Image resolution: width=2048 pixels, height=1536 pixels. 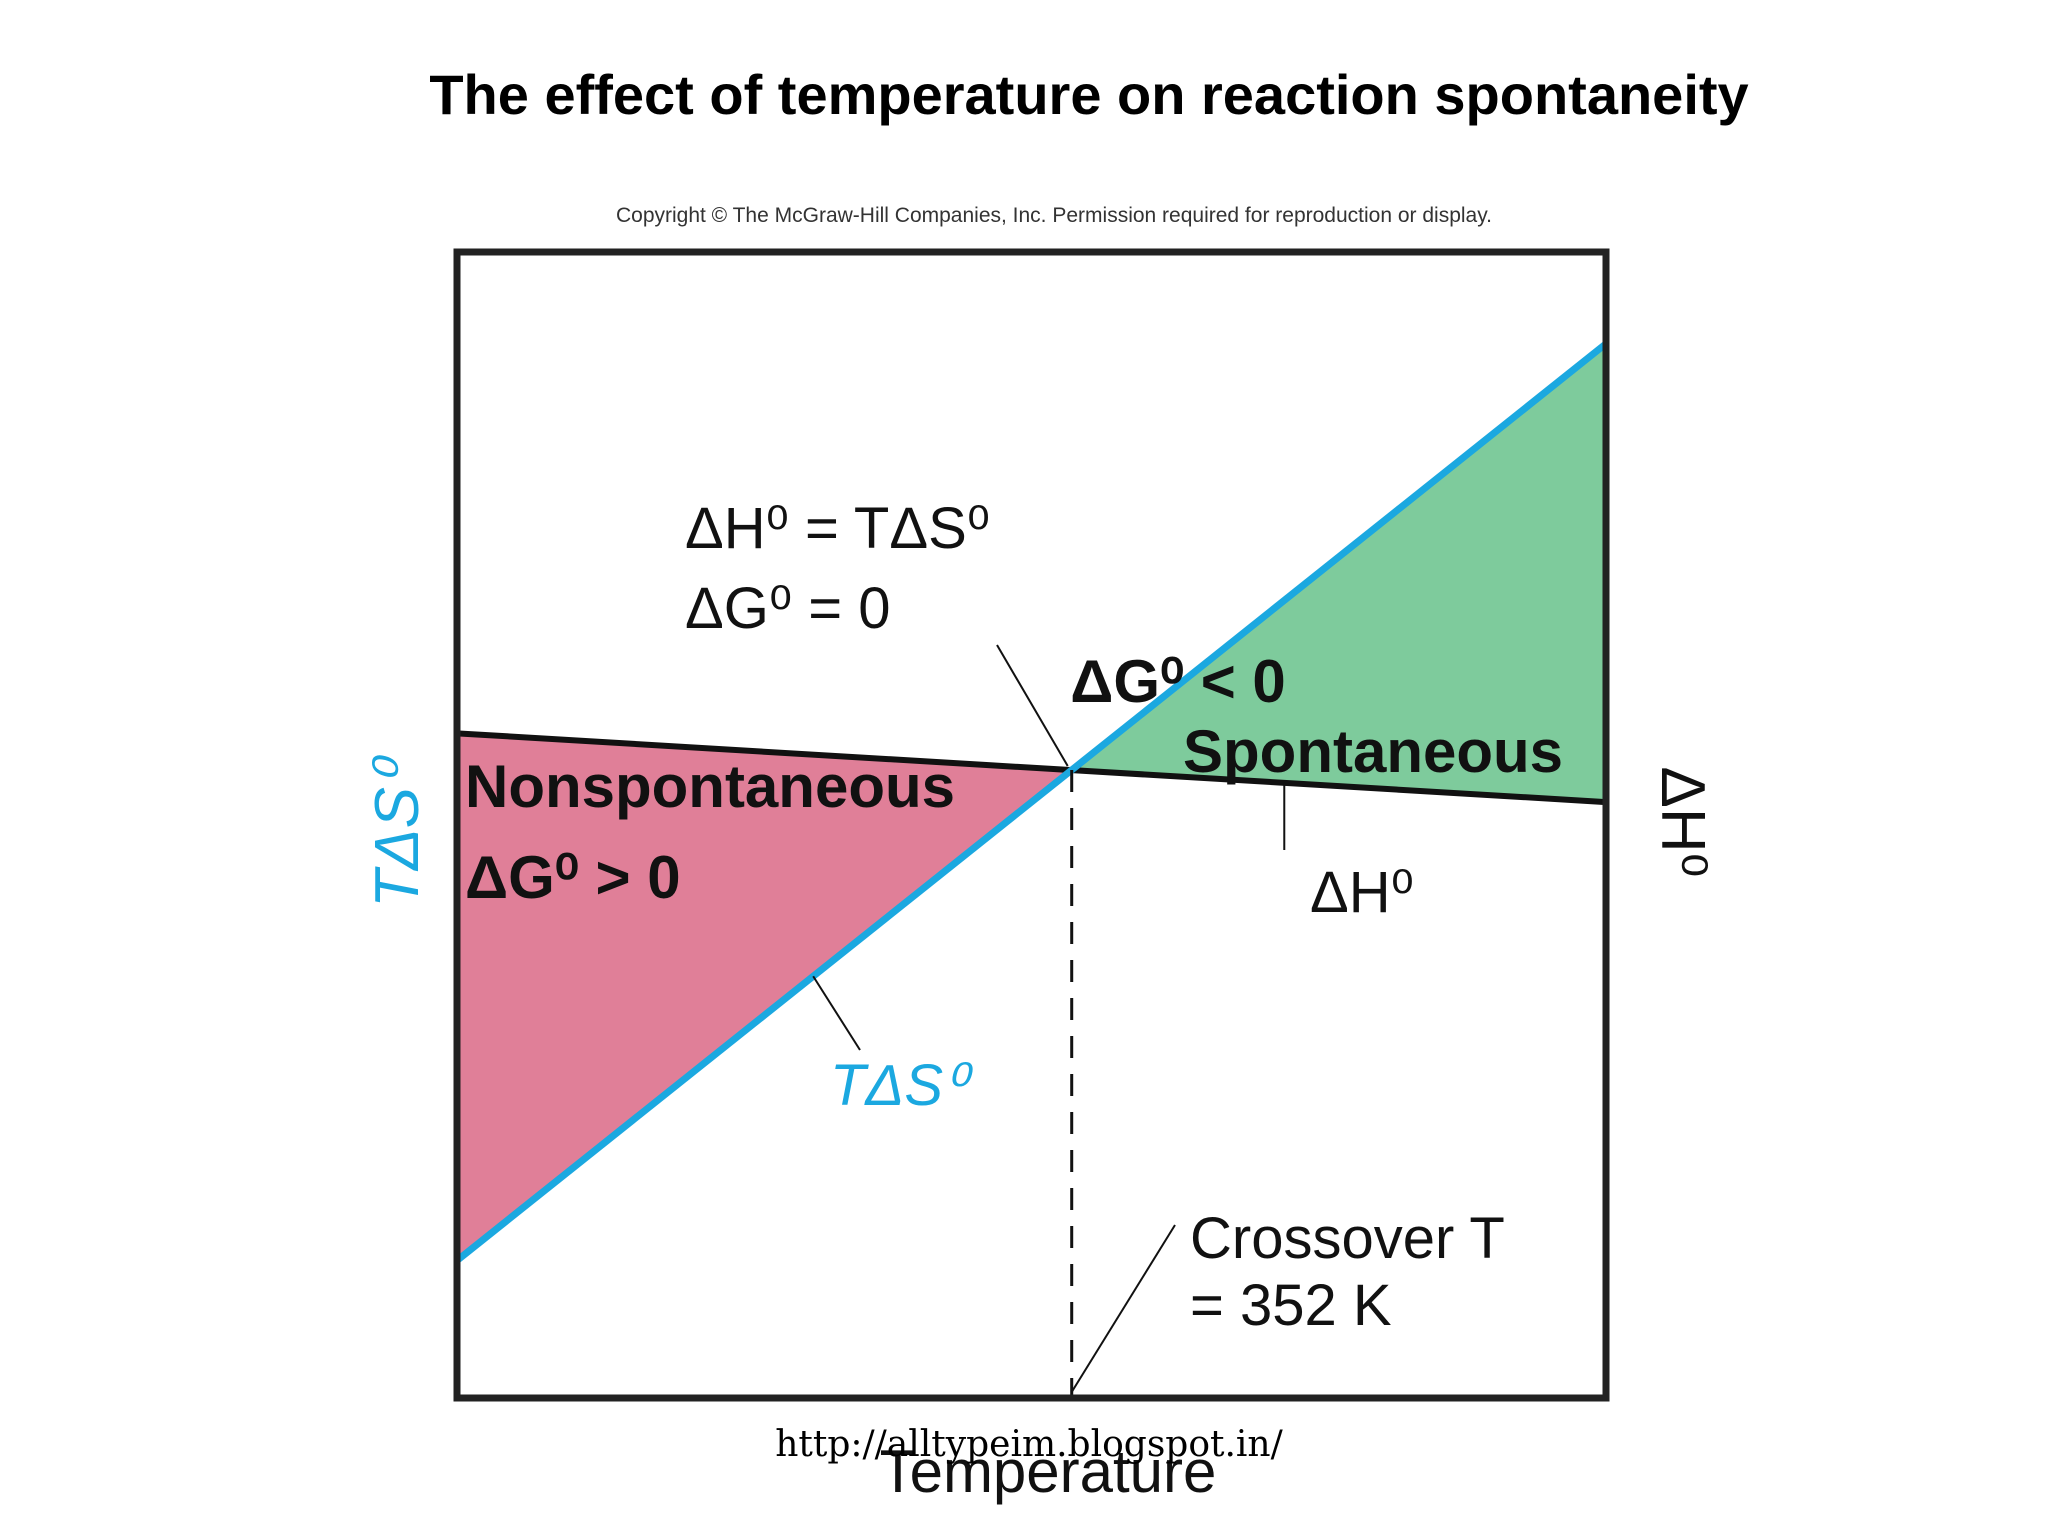 What do you see at coordinates (902, 1085) in the screenshot?
I see `tds-line-label: TΔS⁰` at bounding box center [902, 1085].